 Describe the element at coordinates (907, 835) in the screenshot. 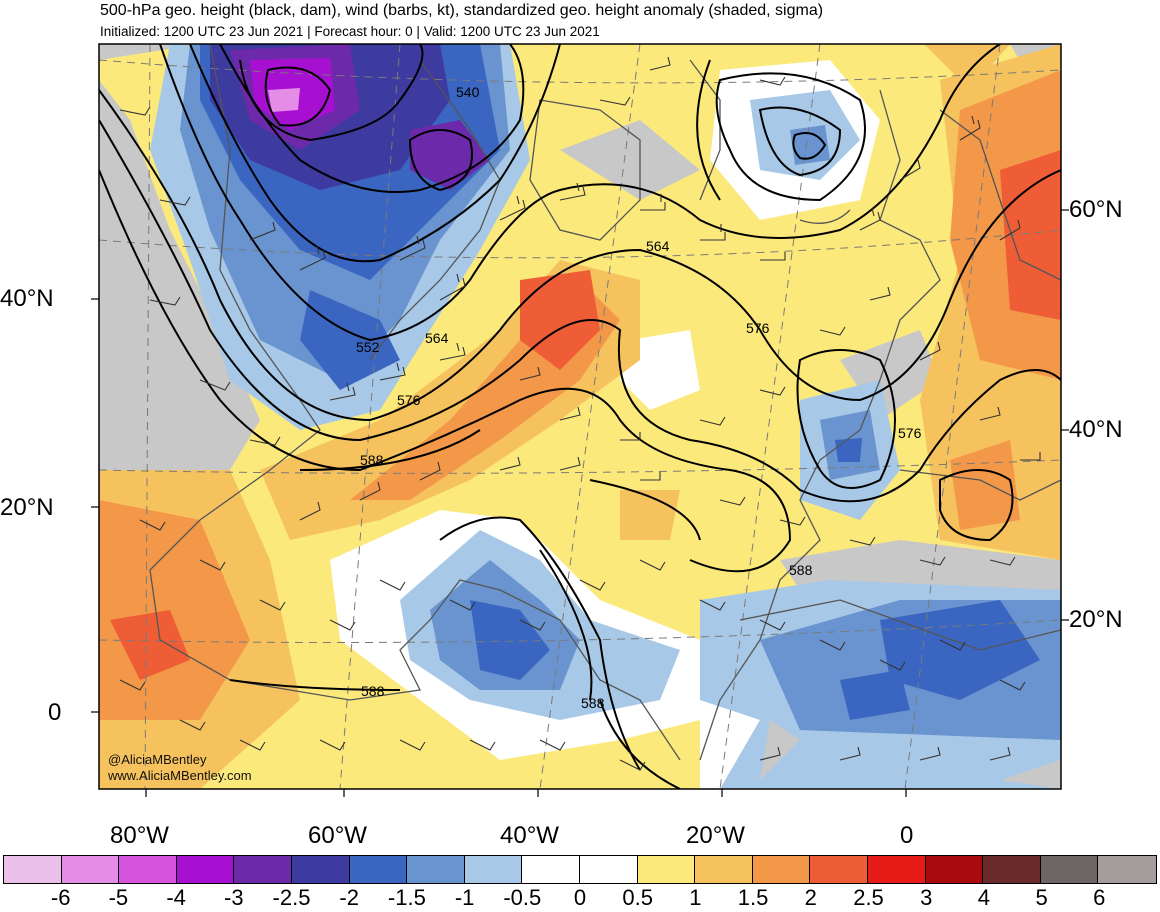

I see `lon-label: 0` at that location.